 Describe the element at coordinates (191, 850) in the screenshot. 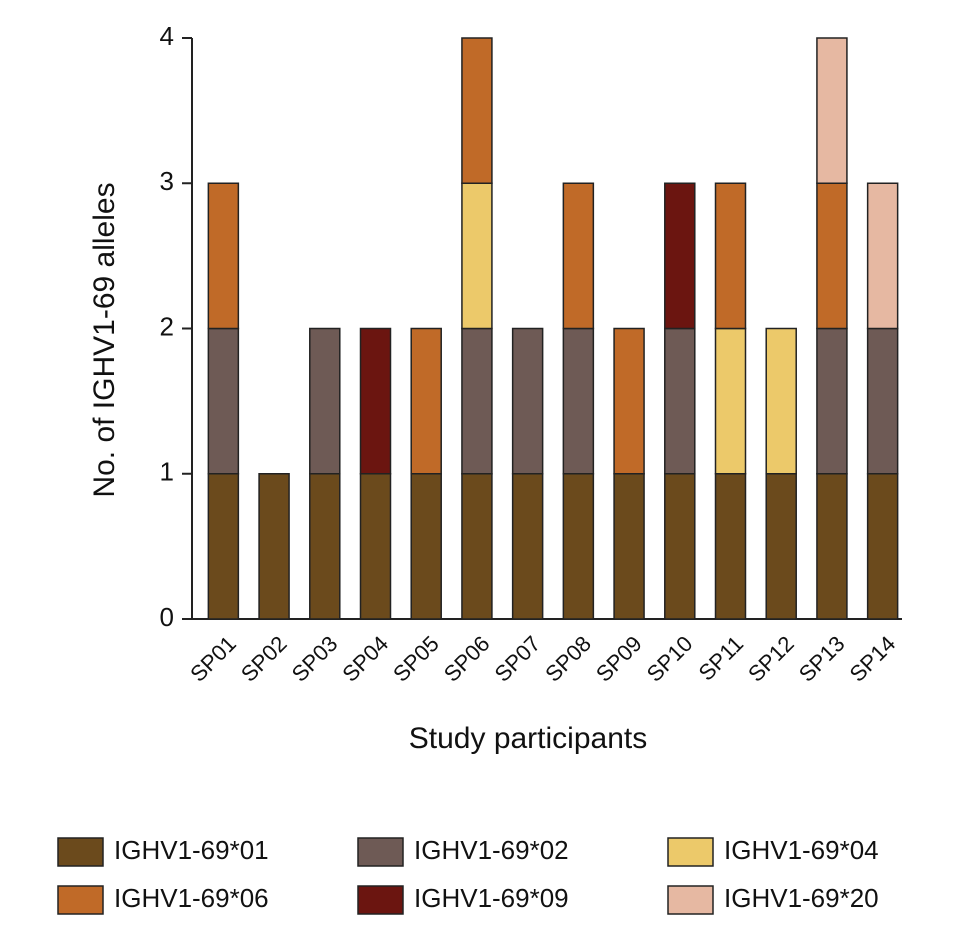

I see `legend-label: IGHV1-69*01` at that location.